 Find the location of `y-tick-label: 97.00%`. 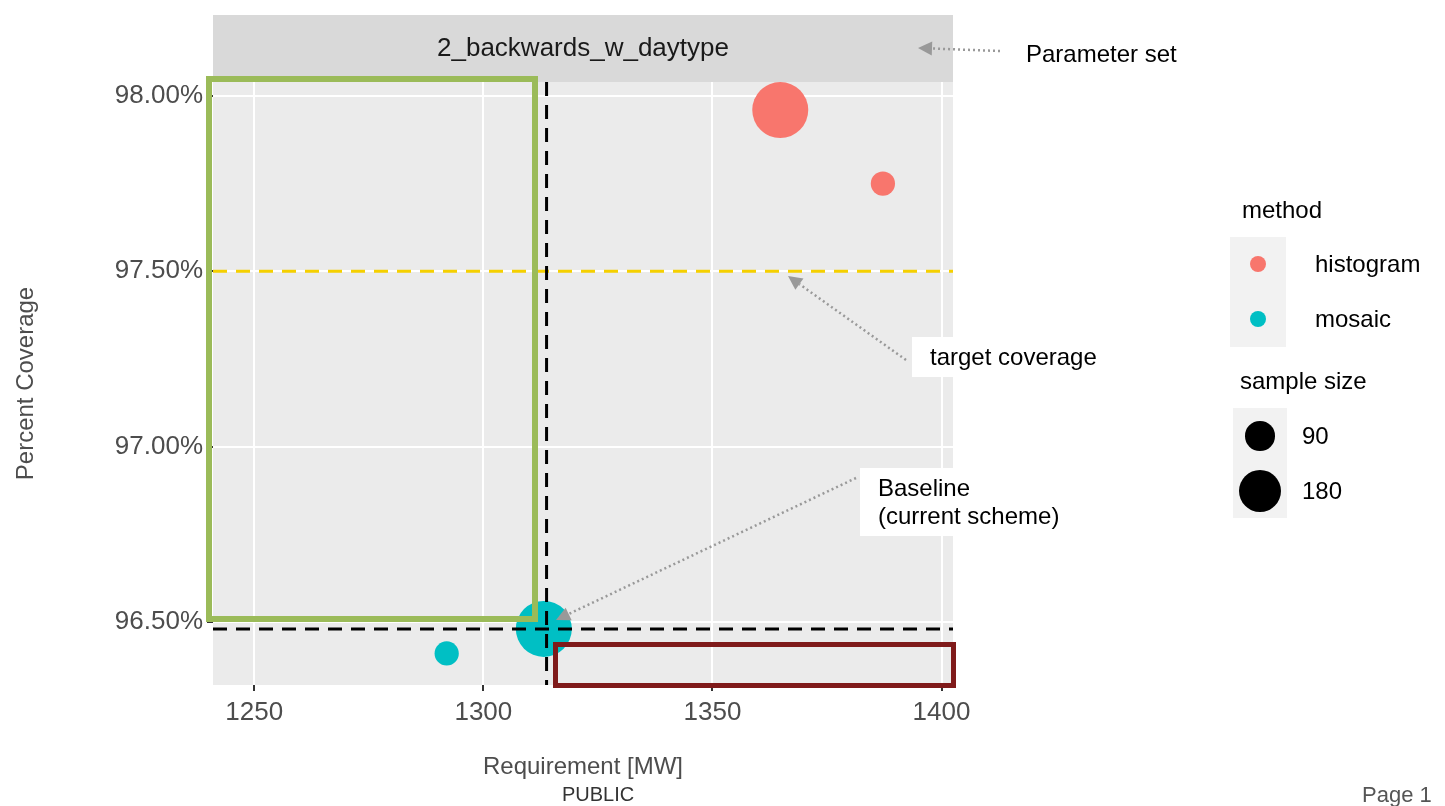

y-tick-label: 97.00% is located at coordinates (158, 444).